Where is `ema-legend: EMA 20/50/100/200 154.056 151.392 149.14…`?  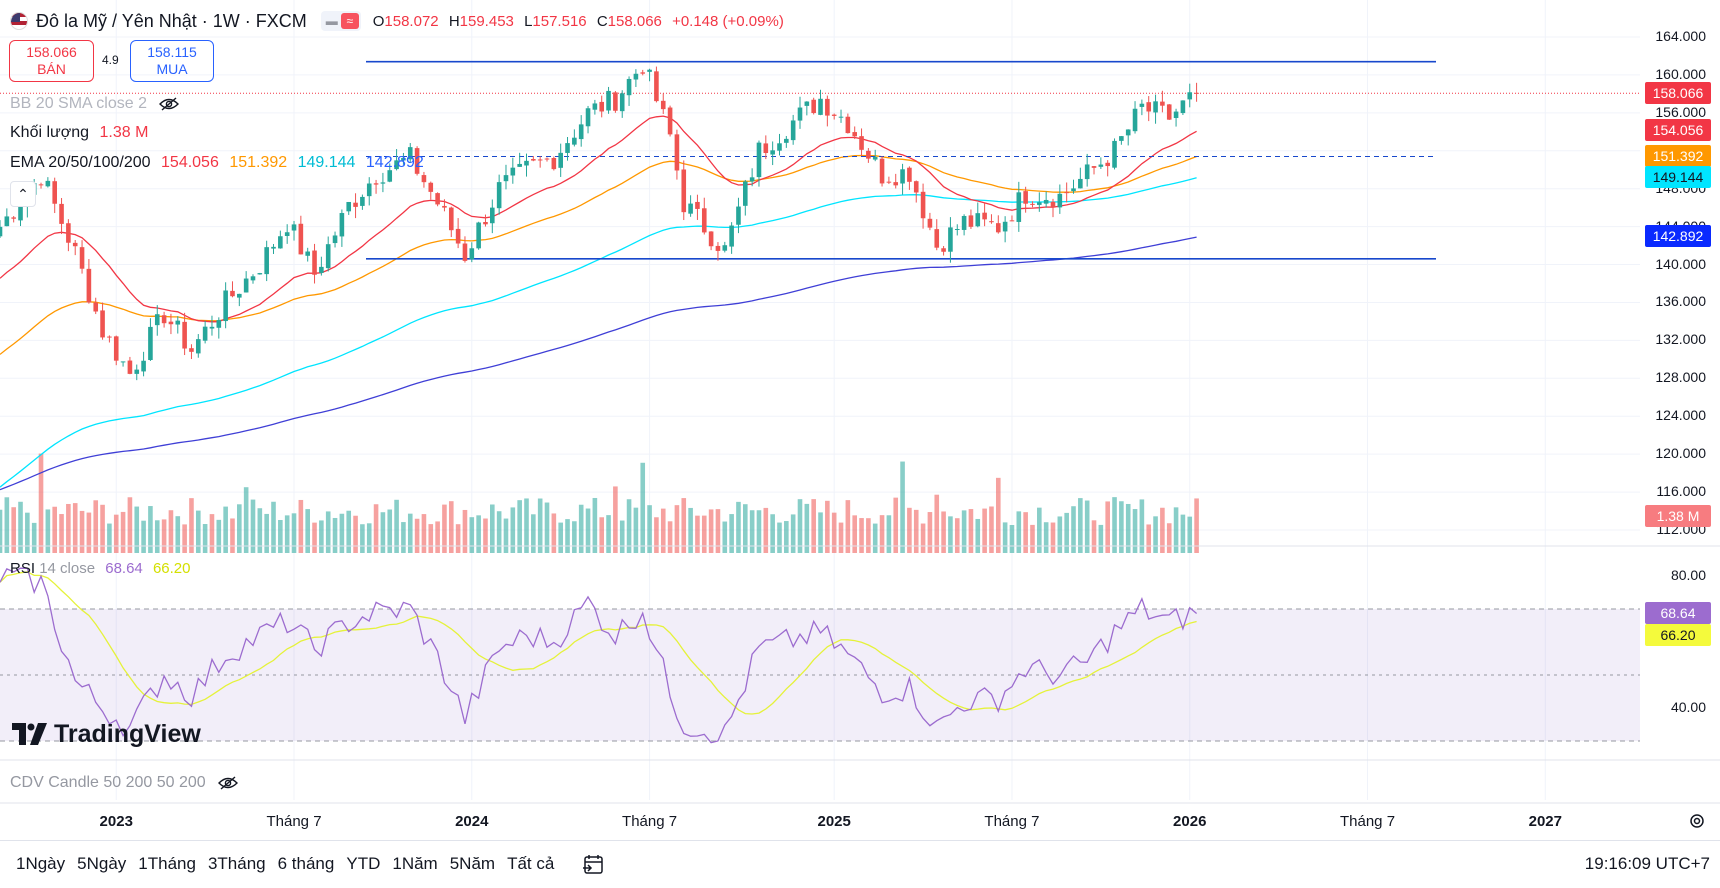 ema-legend: EMA 20/50/100/200 154.056 151.392 149.14… is located at coordinates (217, 163).